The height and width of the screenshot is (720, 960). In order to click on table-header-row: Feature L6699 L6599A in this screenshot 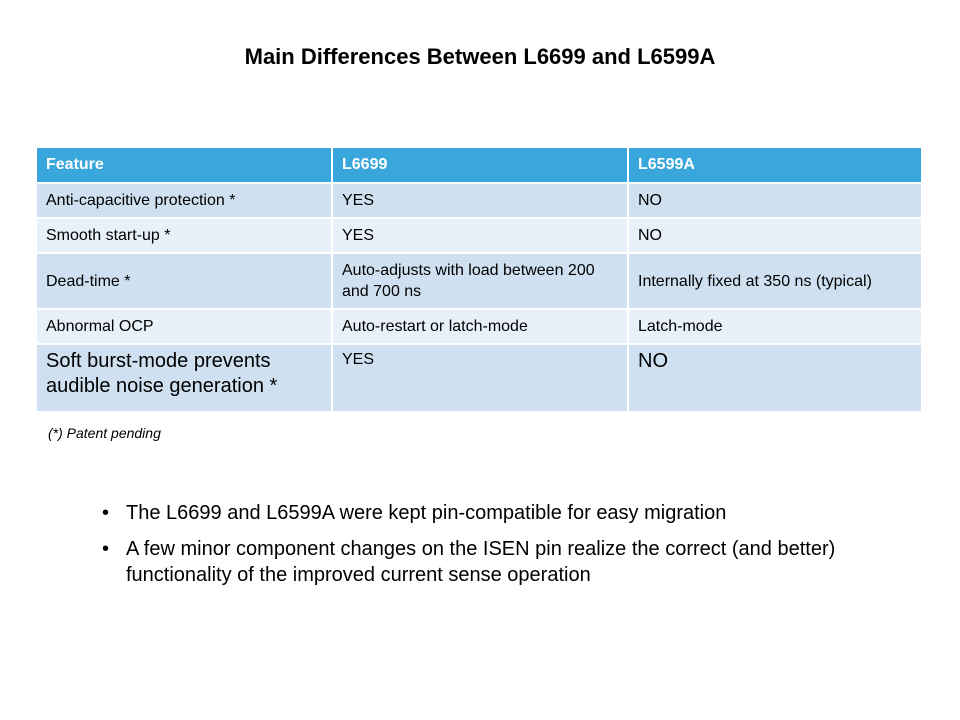, I will do `click(479, 165)`.